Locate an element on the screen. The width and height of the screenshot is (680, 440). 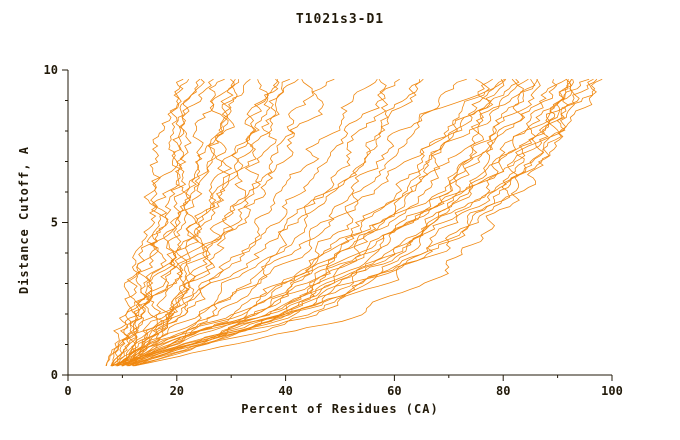
x-tick-label: 20 is located at coordinates (177, 391).